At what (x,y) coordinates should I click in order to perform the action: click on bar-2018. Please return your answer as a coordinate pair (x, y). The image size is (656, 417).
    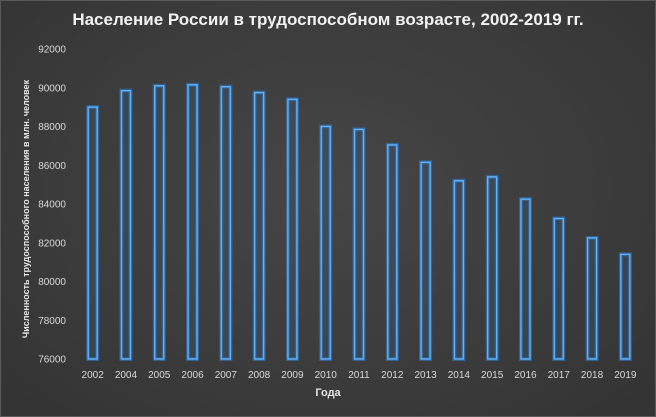
    Looking at the image, I should click on (592, 298).